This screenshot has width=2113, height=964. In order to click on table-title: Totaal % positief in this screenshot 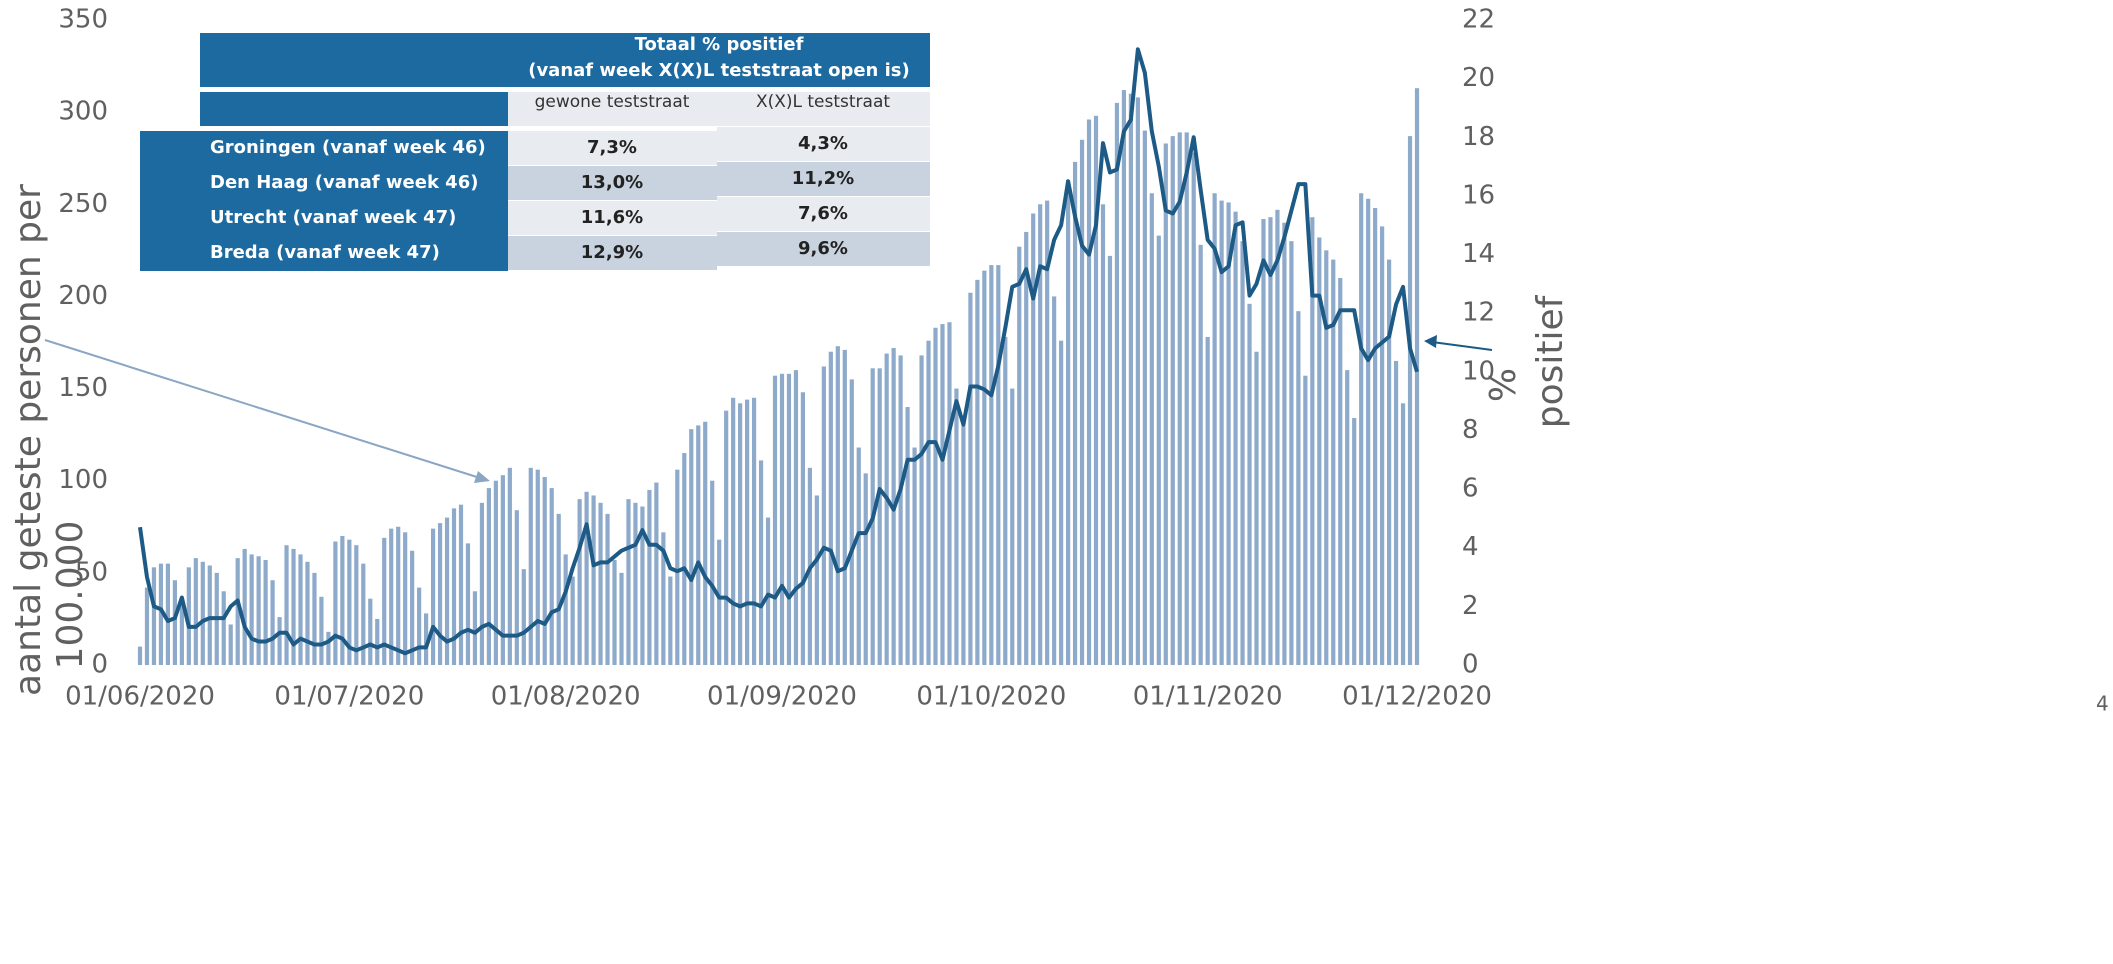, I will do `click(719, 44)`.